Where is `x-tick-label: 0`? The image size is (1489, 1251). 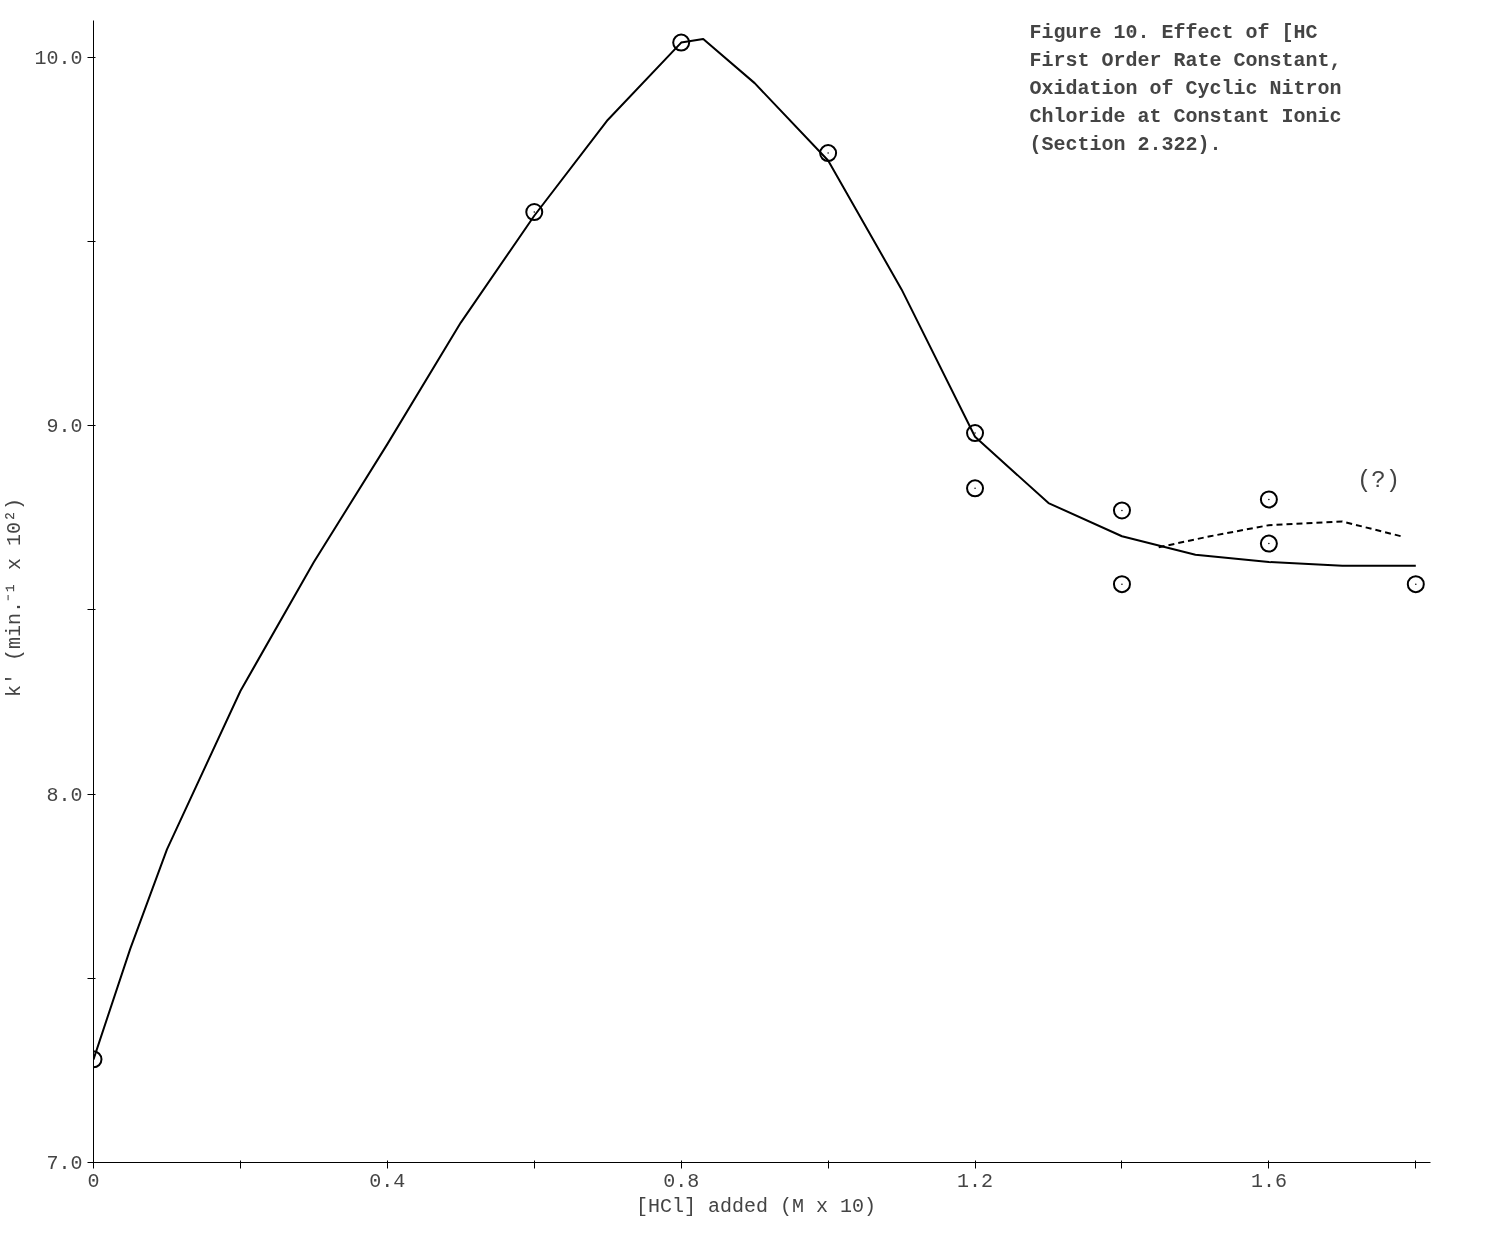
x-tick-label: 0 is located at coordinates (93, 1181).